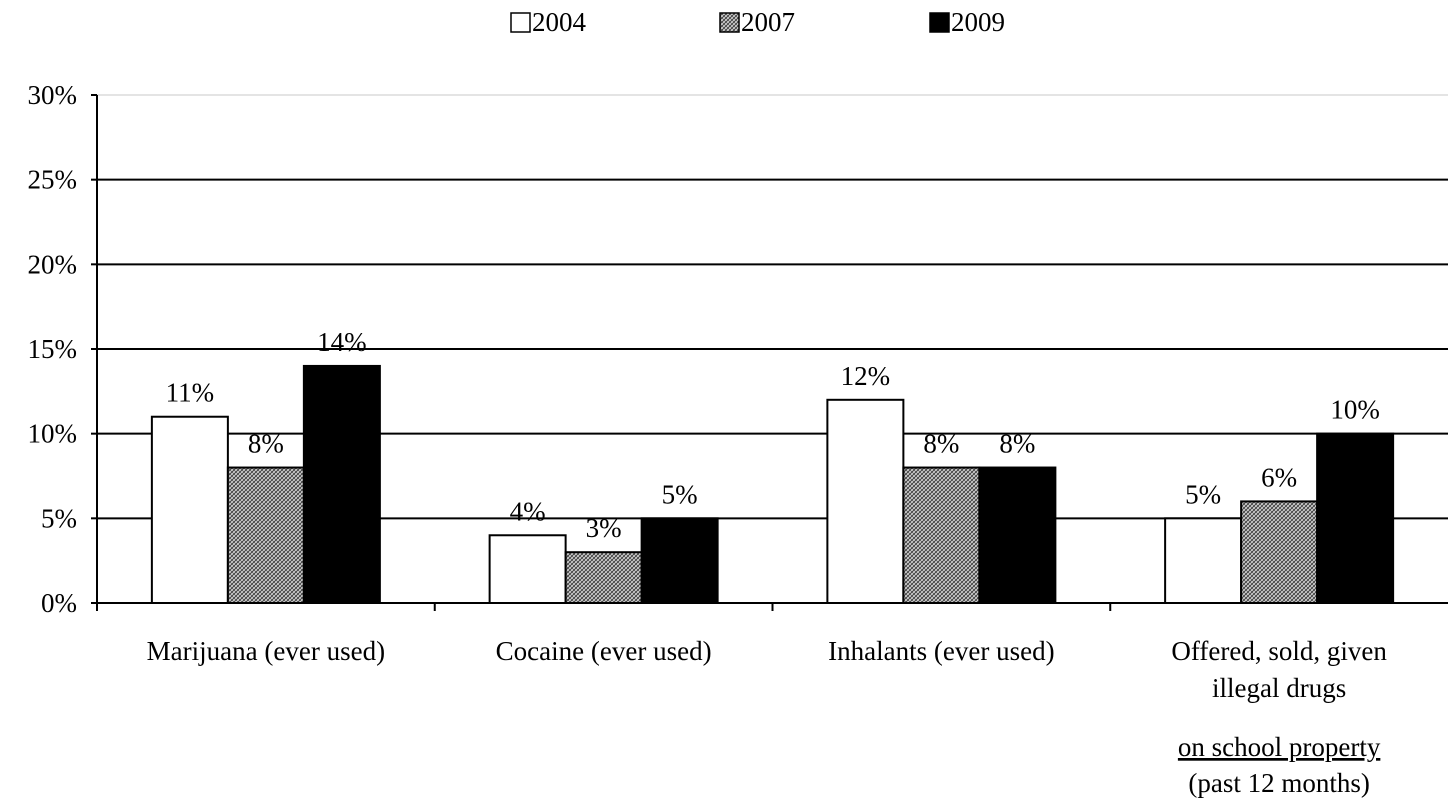  I want to click on legend-swatch-2009, so click(939, 22).